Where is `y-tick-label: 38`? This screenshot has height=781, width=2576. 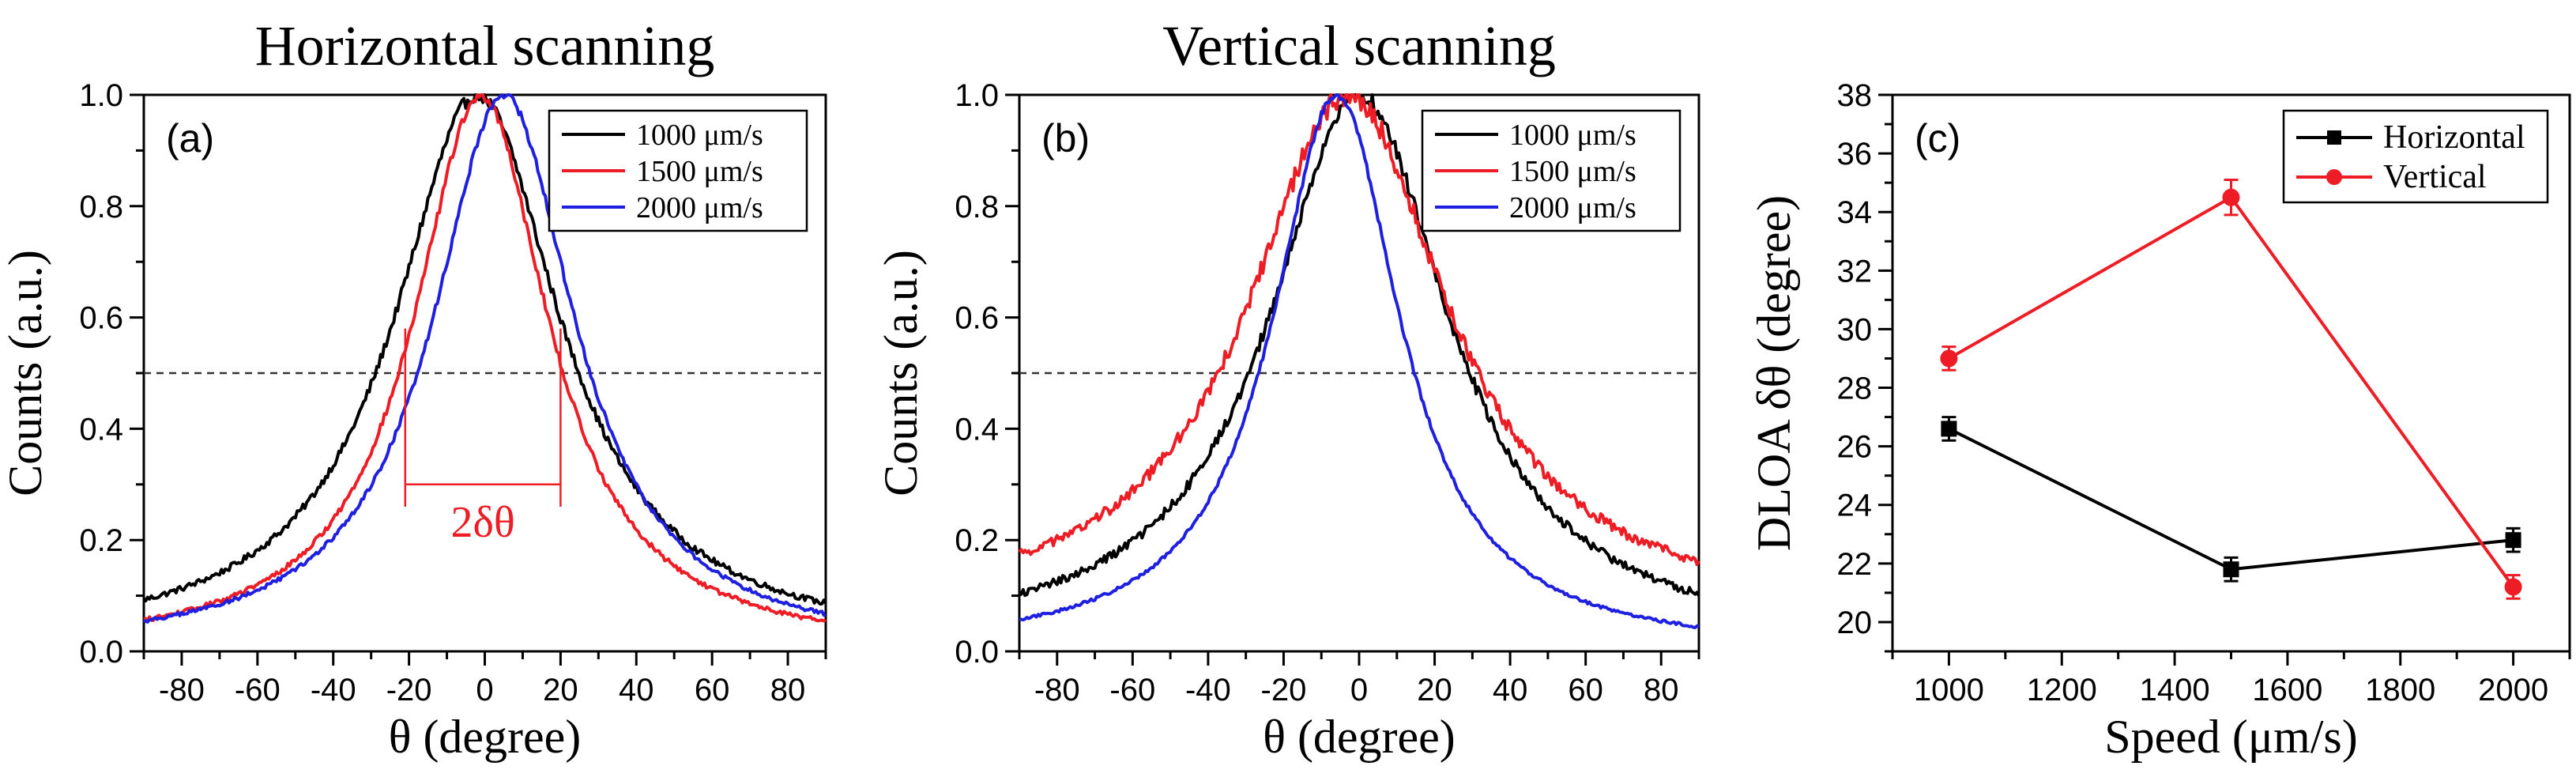
y-tick-label: 38 is located at coordinates (1855, 96).